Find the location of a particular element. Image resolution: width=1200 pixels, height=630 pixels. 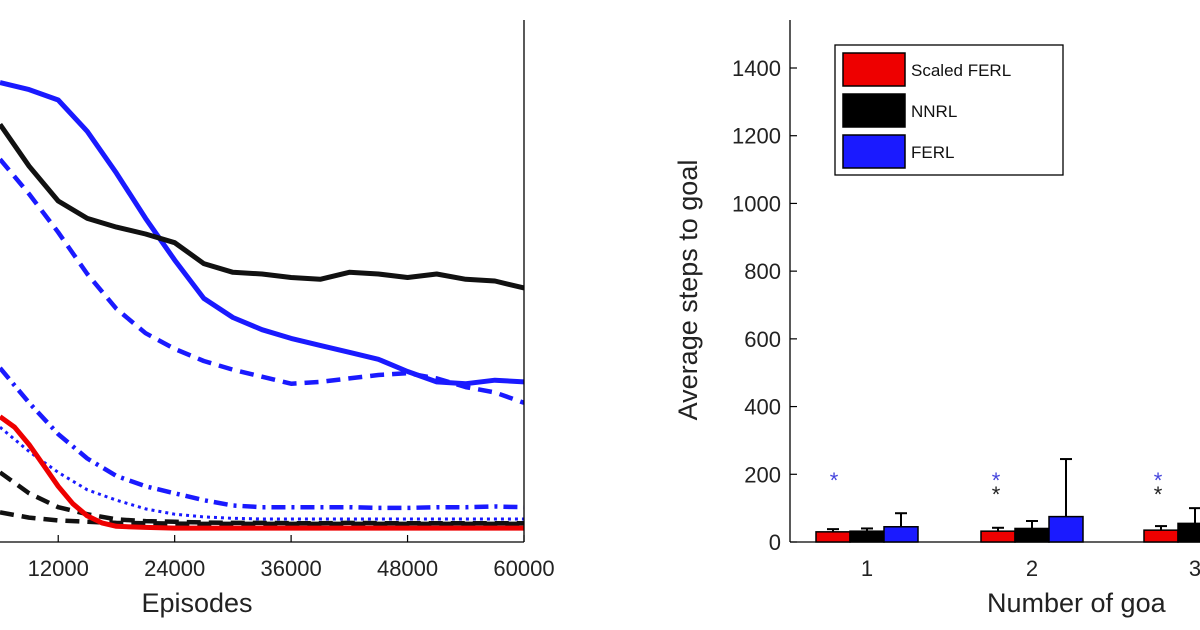

legend-label-ferl: FERL is located at coordinates (932, 152).